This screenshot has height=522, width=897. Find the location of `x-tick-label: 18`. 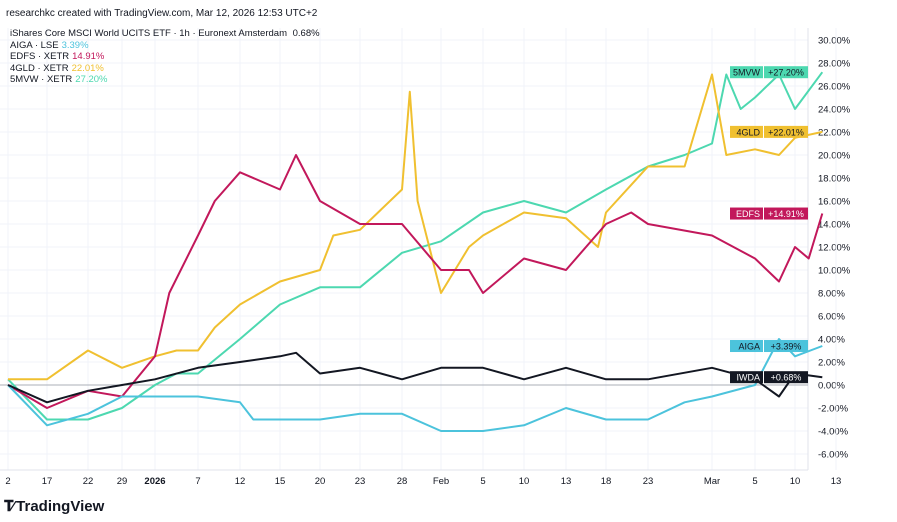

x-tick-label: 18 is located at coordinates (606, 481).